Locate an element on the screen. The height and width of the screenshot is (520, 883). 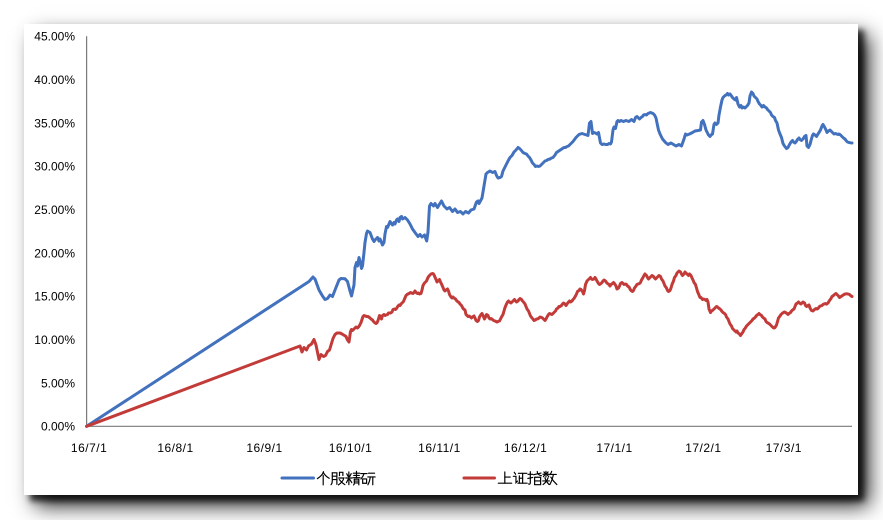
svg-text: 20.00% is located at coordinates (54, 253).